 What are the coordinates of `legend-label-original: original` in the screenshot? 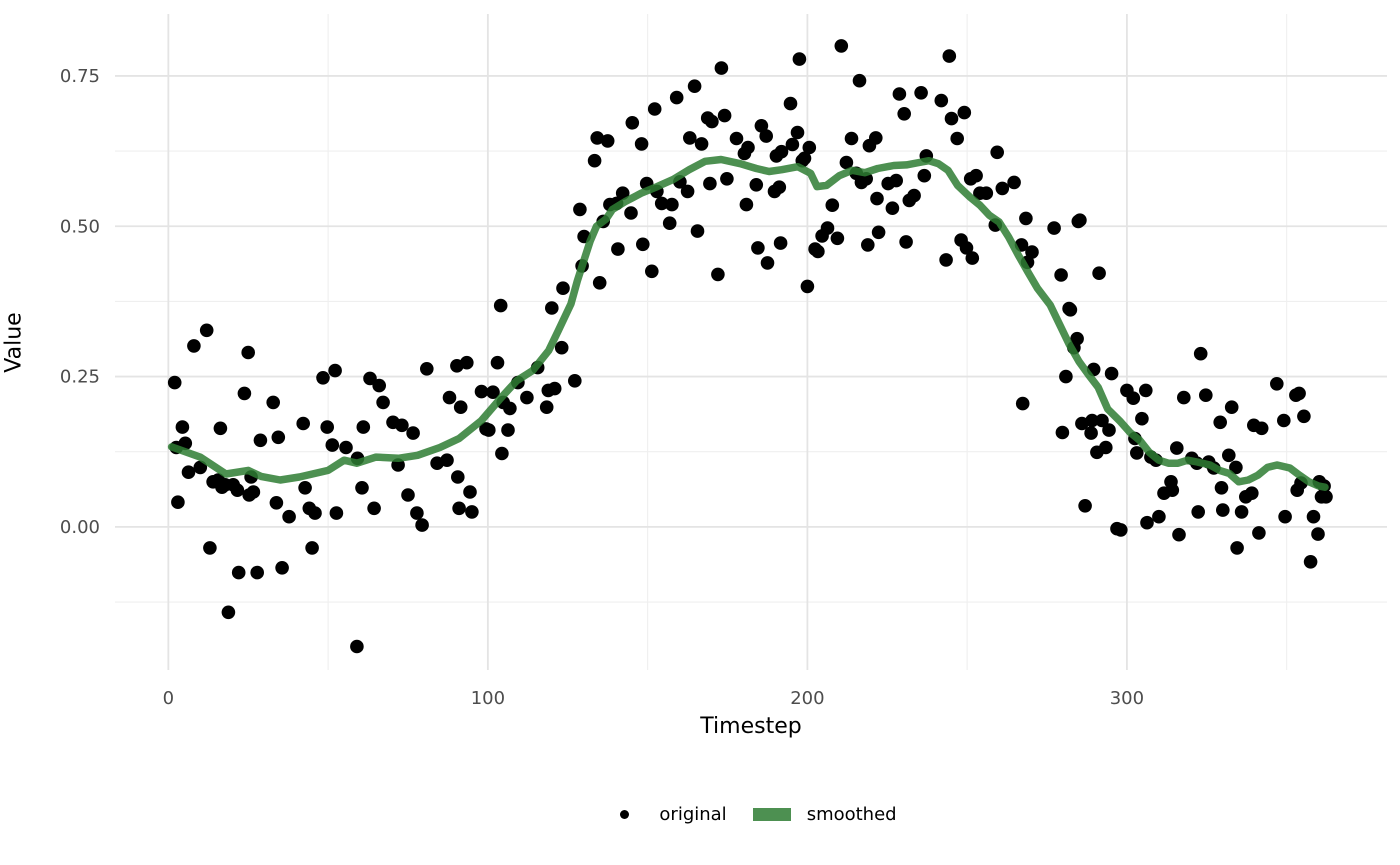 It's located at (693, 814).